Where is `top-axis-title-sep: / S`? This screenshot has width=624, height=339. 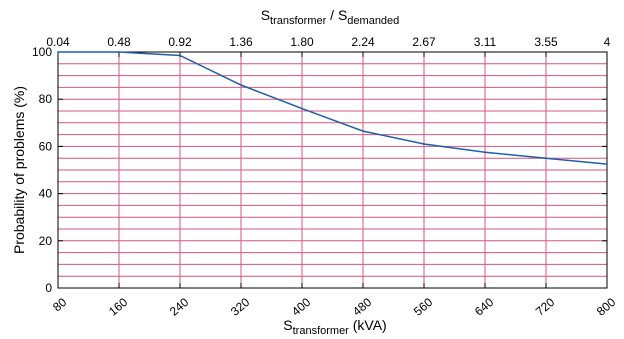 top-axis-title-sep: / S is located at coordinates (336, 15).